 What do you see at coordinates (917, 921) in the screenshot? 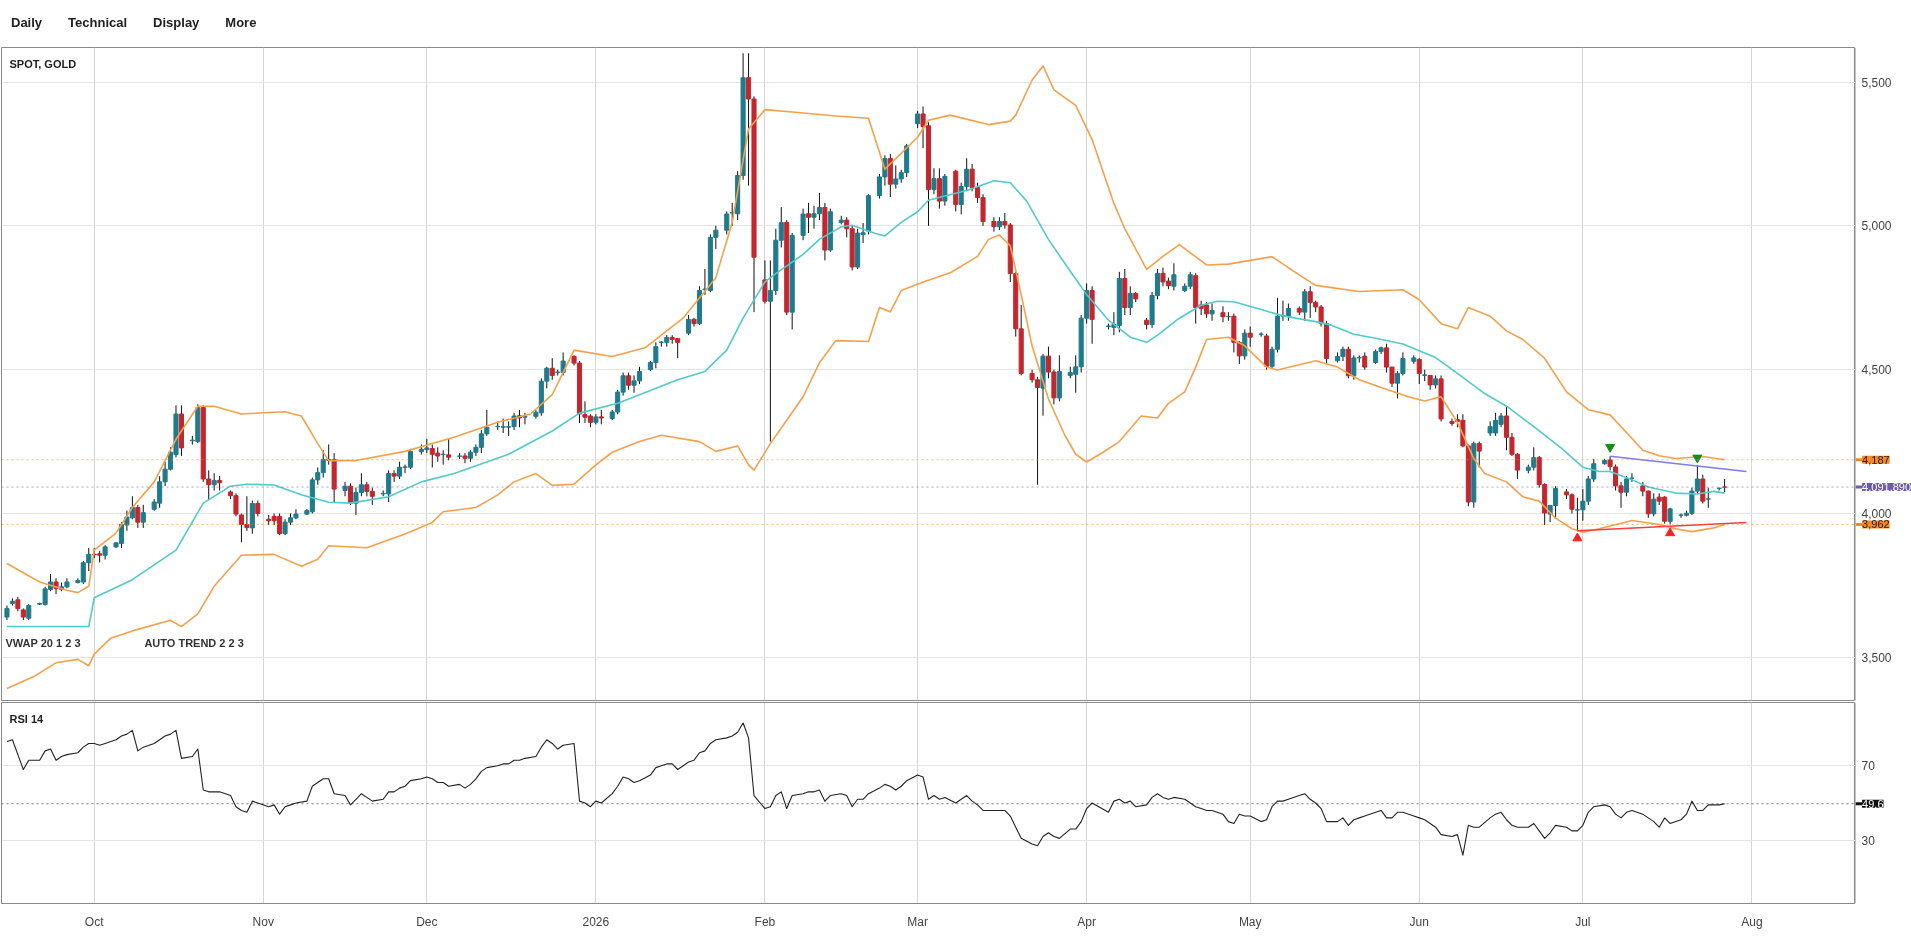
I see `x-tick-label: Mar` at bounding box center [917, 921].